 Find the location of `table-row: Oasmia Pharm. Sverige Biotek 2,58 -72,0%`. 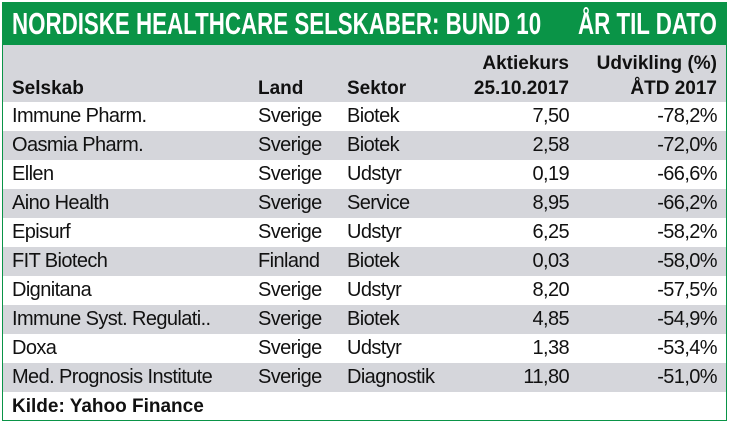

table-row: Oasmia Pharm. Sverige Biotek 2,58 -72,0% is located at coordinates (364, 145).